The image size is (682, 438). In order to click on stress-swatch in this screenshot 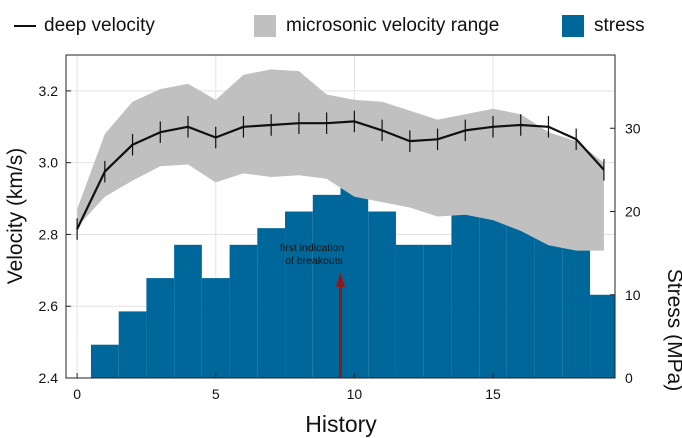, I will do `click(573, 26)`.